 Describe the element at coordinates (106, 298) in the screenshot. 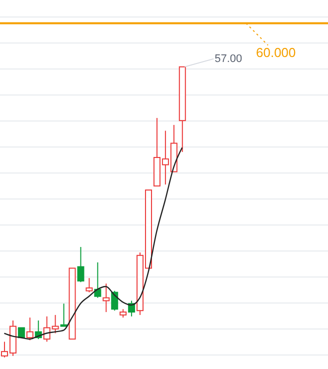

I see `candlestick` at that location.